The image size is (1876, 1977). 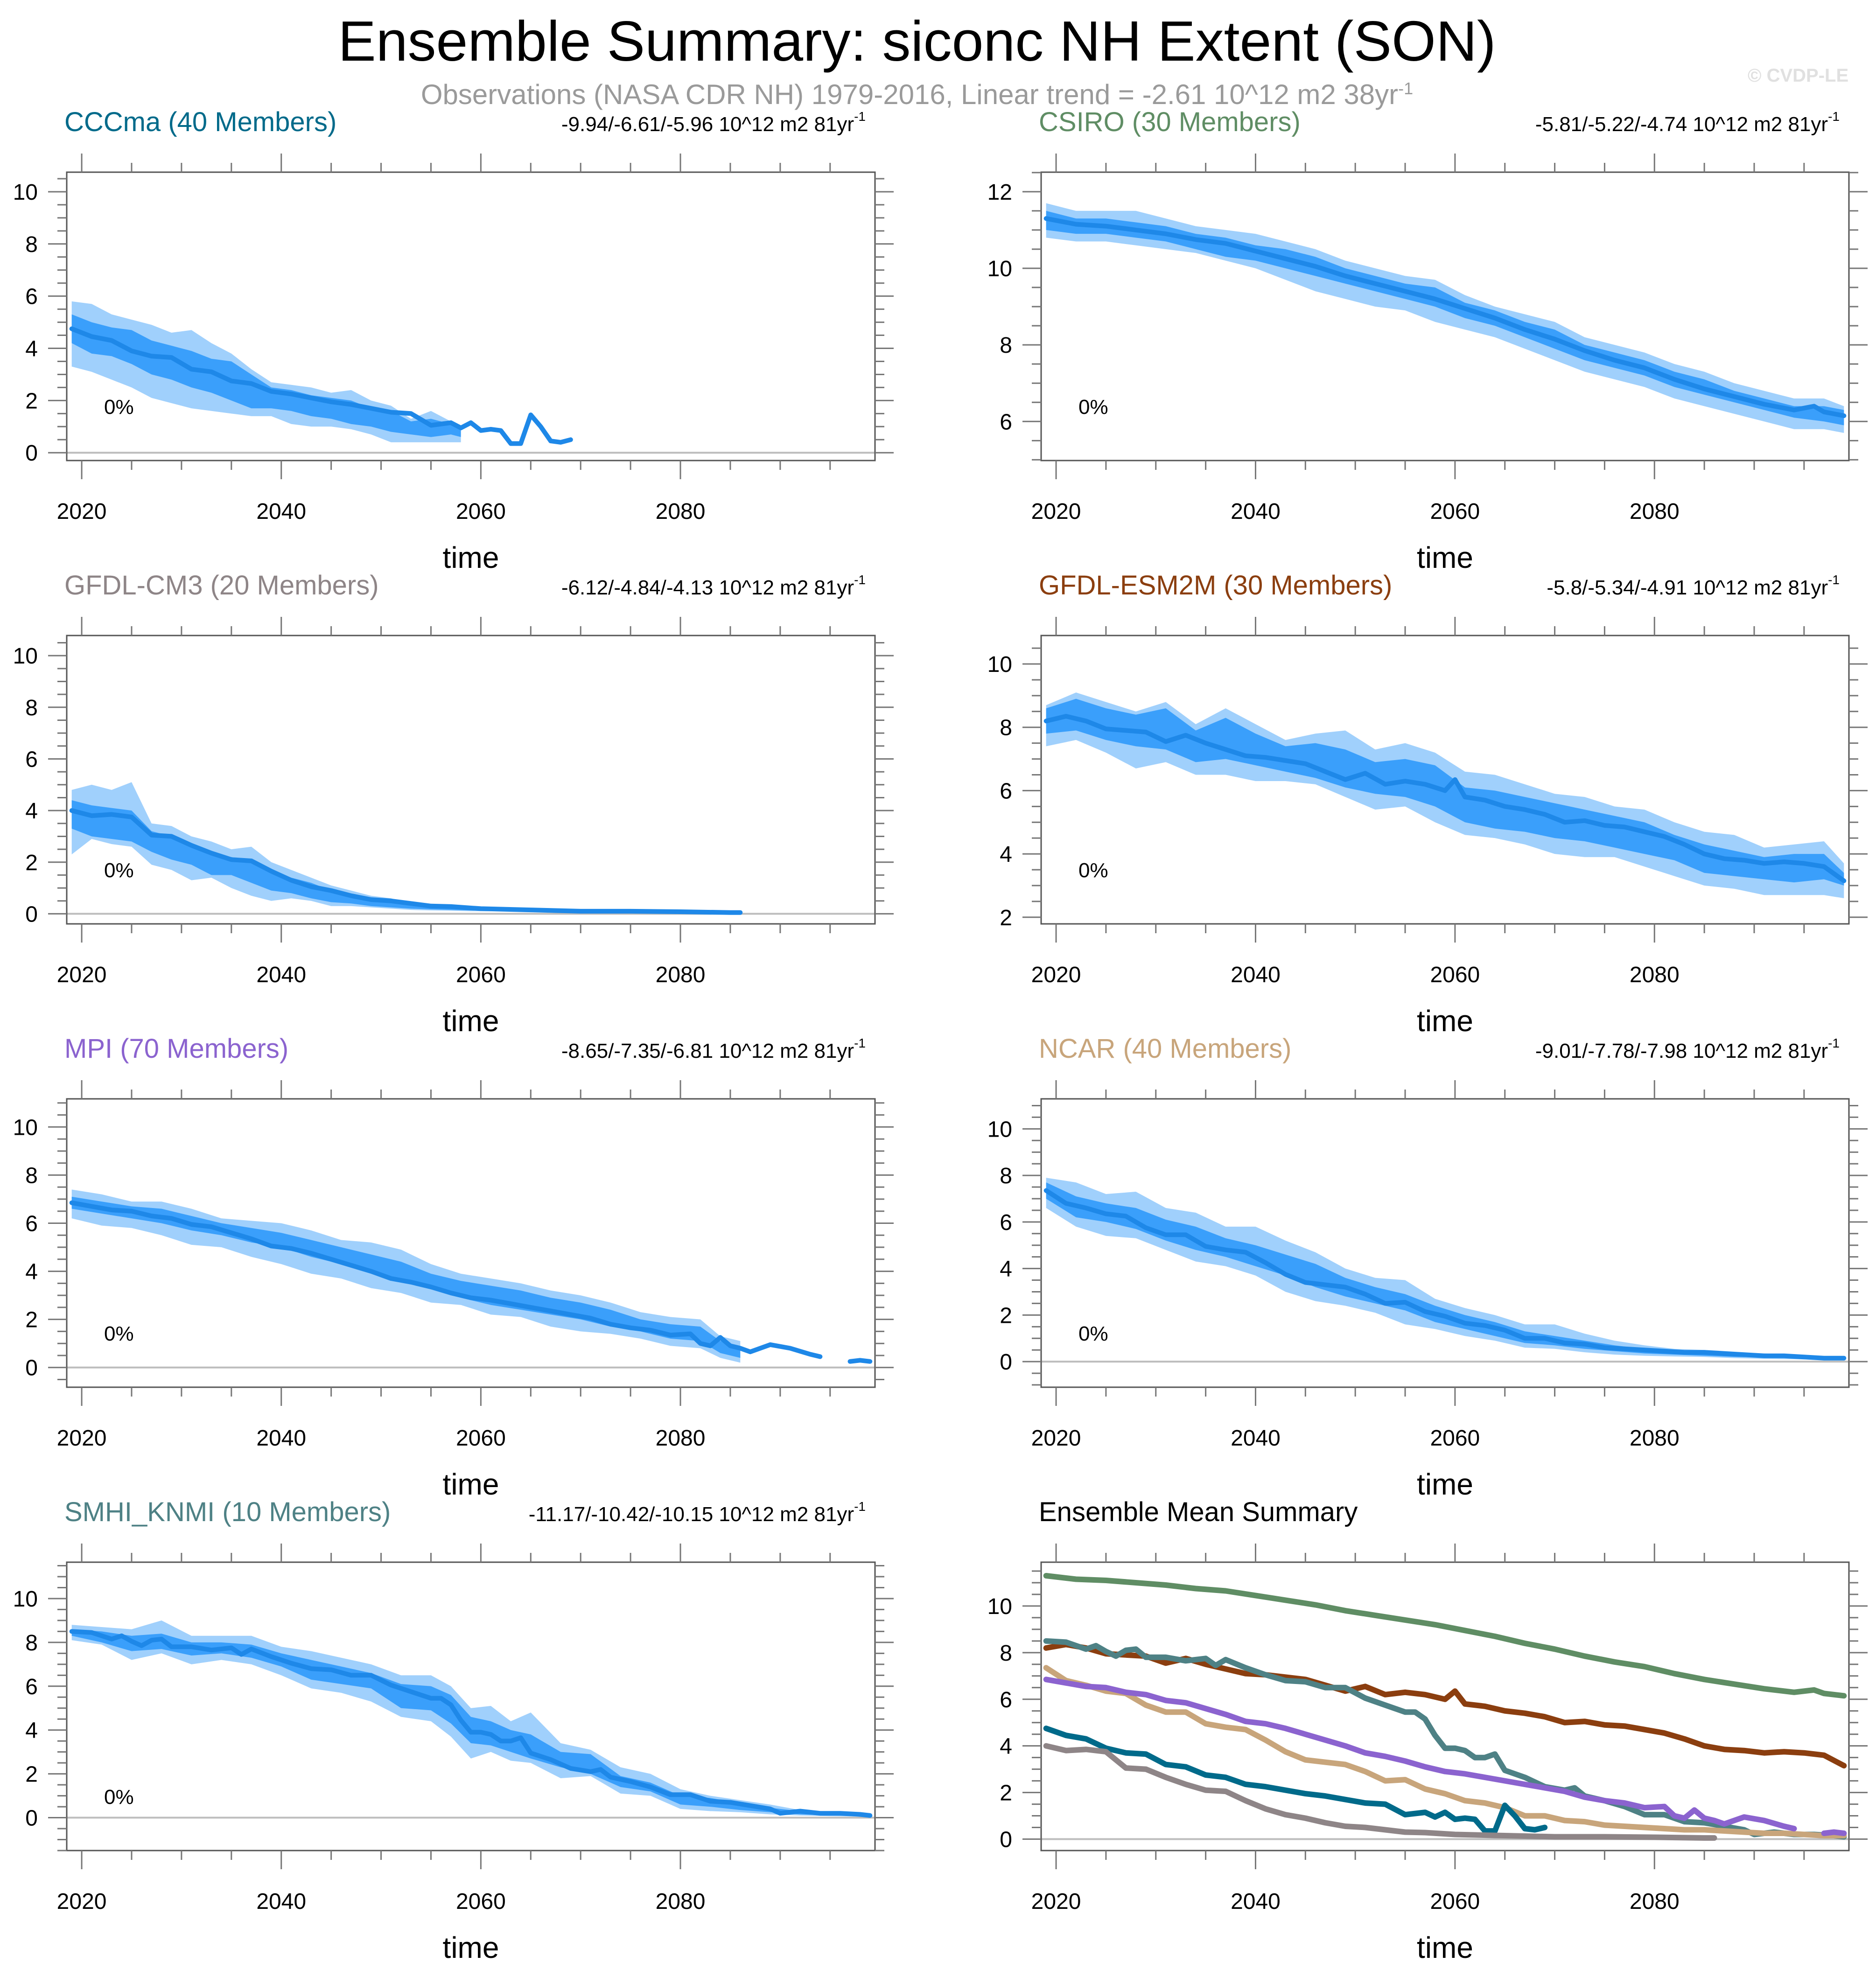 I want to click on panel-trend: -5.81/-5.22/-4.74 10^12 m2 81yr-1, so click(x=1687, y=122).